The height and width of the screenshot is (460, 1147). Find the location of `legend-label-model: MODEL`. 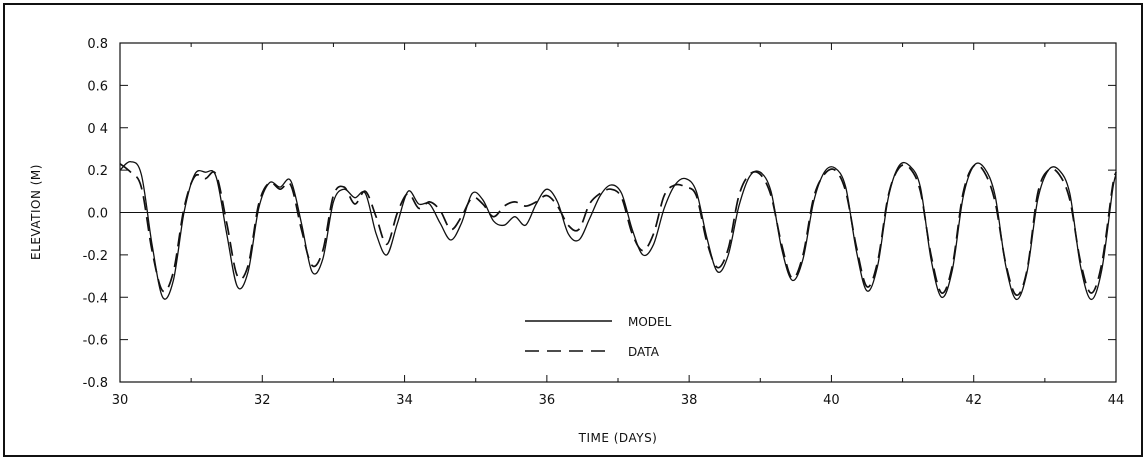

legend-label-model: MODEL is located at coordinates (650, 322).